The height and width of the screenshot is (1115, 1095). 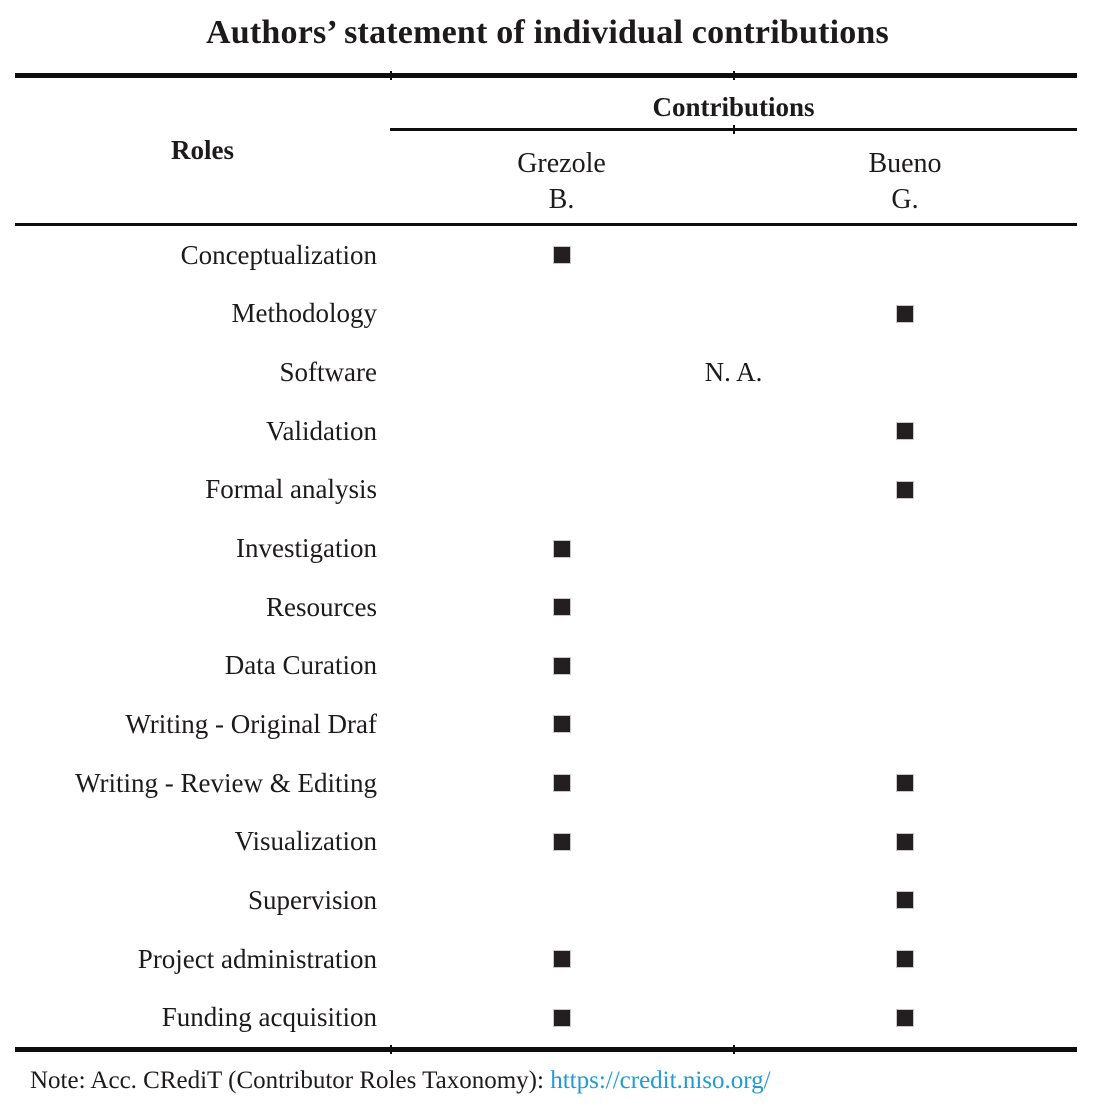 What do you see at coordinates (278, 254) in the screenshot?
I see `role-label: Conceptualization` at bounding box center [278, 254].